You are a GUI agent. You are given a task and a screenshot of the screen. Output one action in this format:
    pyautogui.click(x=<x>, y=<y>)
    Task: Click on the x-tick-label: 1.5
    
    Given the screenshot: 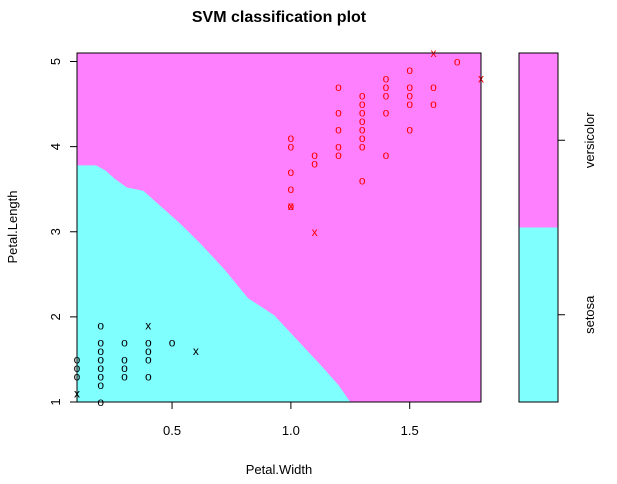 What is the action you would take?
    pyautogui.click(x=410, y=430)
    